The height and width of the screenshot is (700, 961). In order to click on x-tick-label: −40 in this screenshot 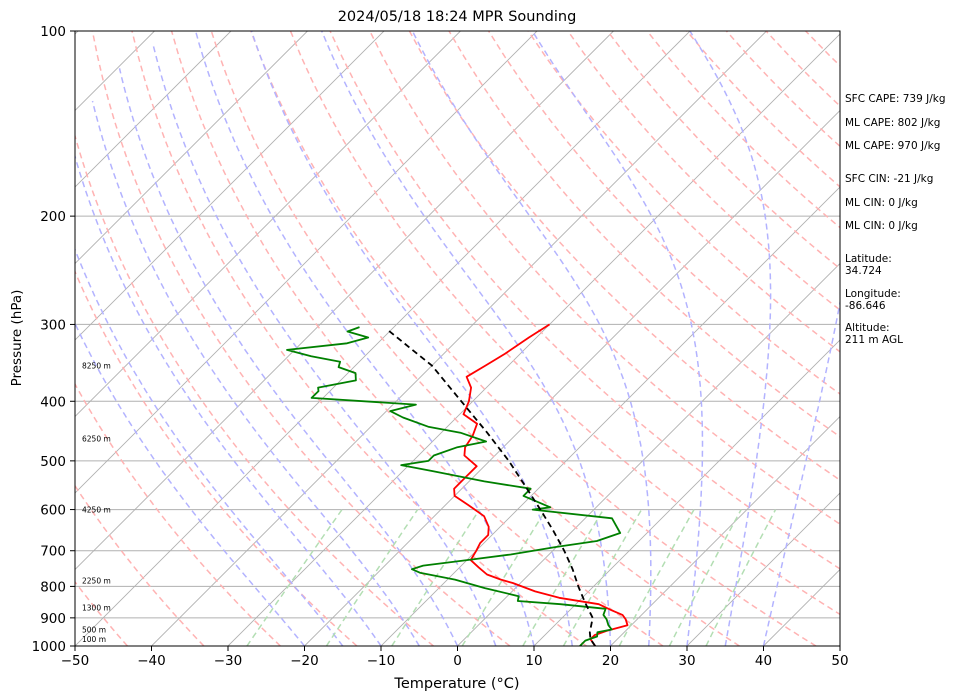, I will do `click(151, 661)`.